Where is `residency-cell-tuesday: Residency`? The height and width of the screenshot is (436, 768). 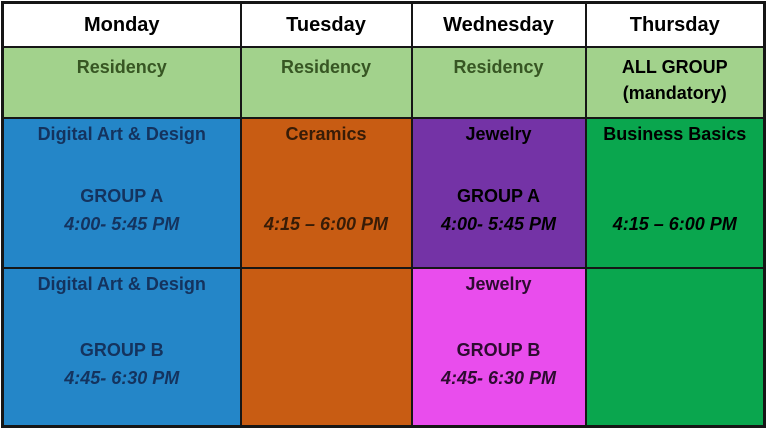
residency-cell-tuesday: Residency is located at coordinates (326, 82).